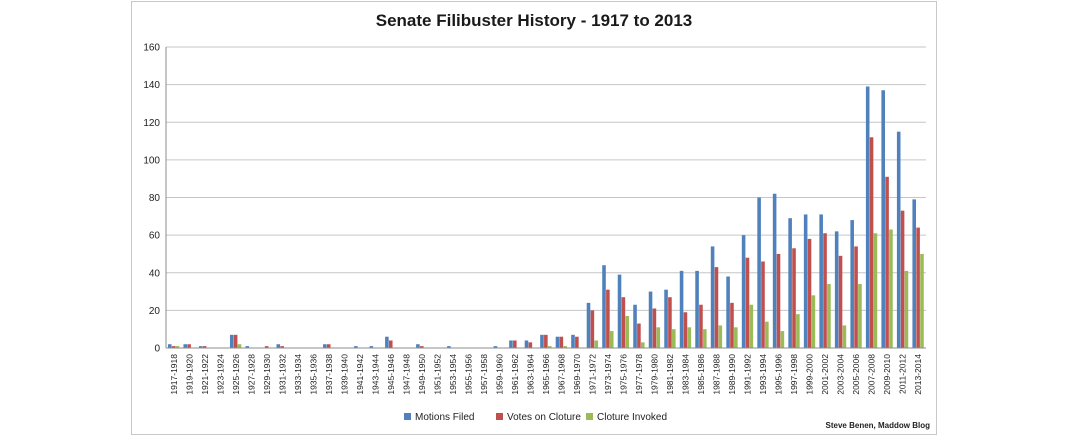 This screenshot has height=437, width=1067. Describe the element at coordinates (407, 416) in the screenshot. I see `legend-swatch` at that location.